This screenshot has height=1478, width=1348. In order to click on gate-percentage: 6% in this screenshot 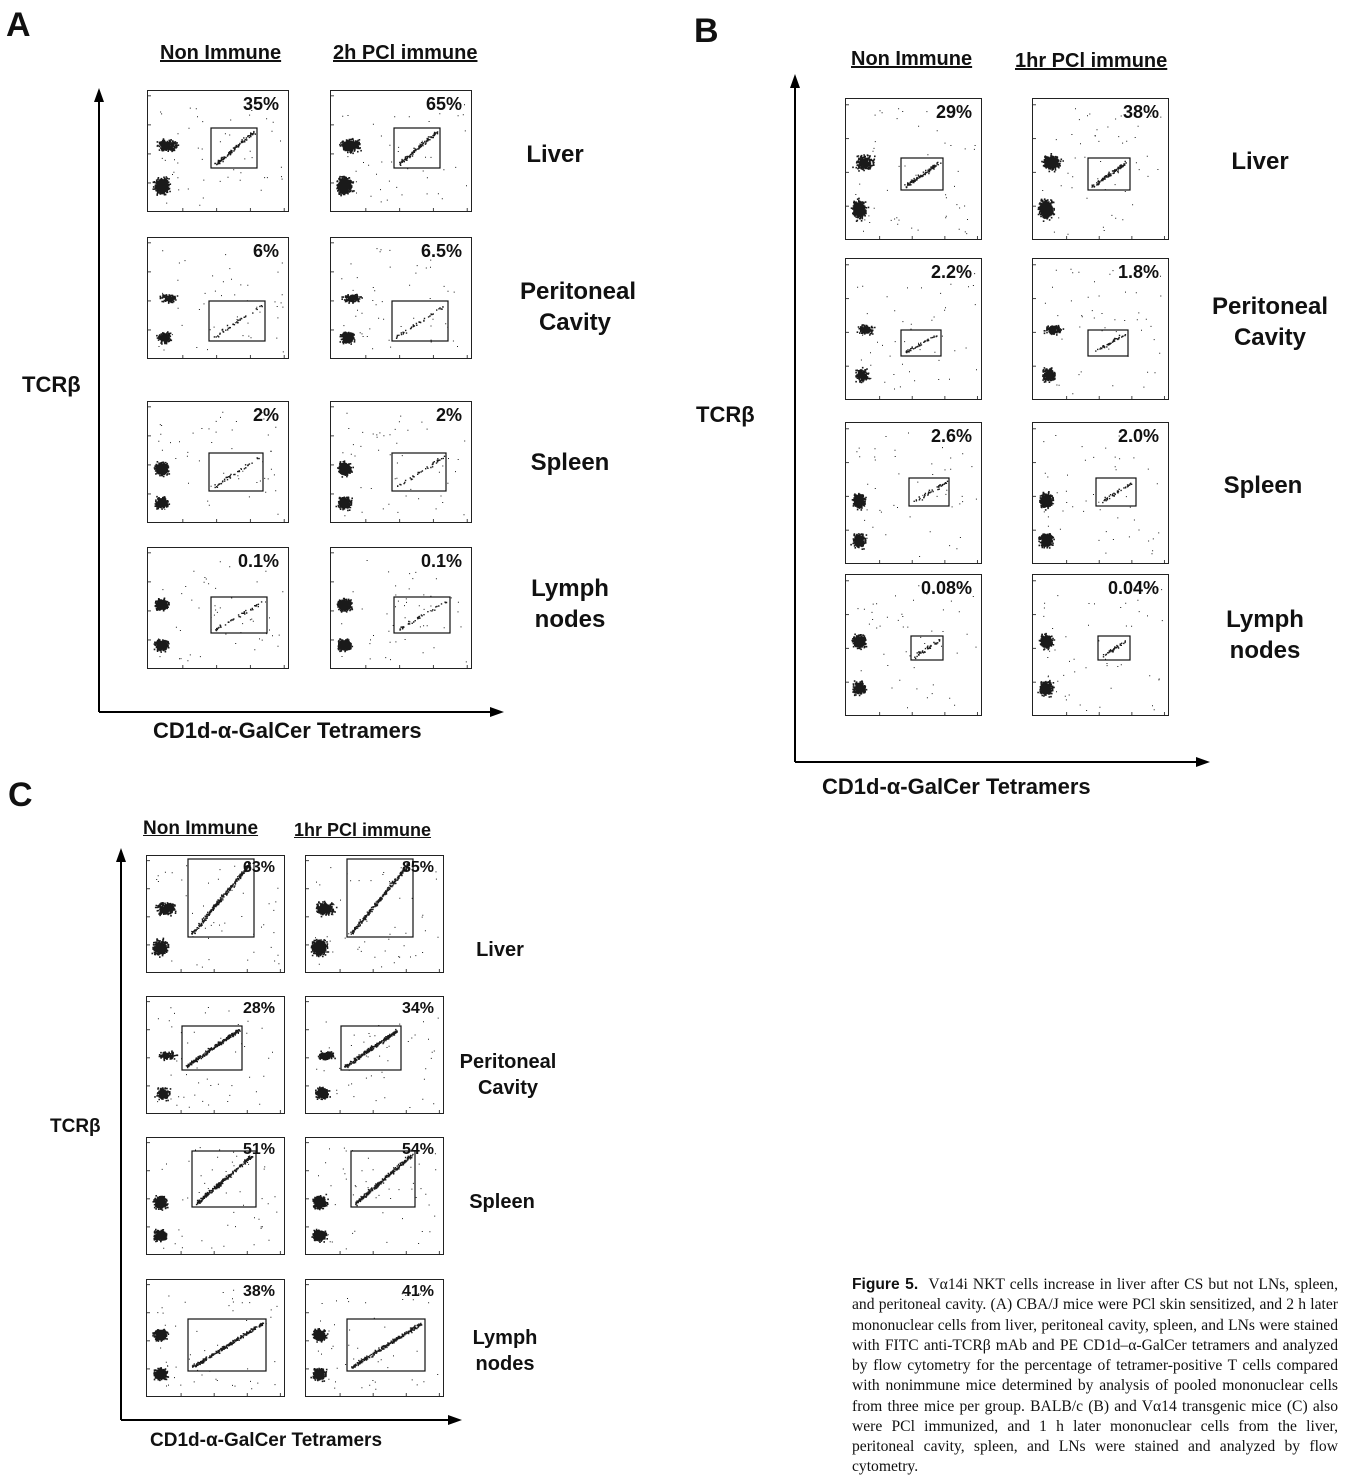, I will do `click(265, 251)`.